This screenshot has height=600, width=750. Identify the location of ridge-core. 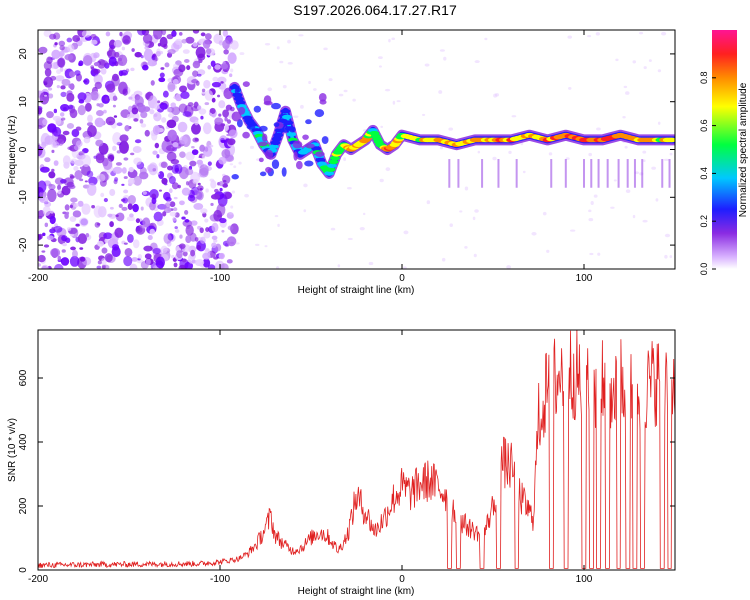
(453, 130).